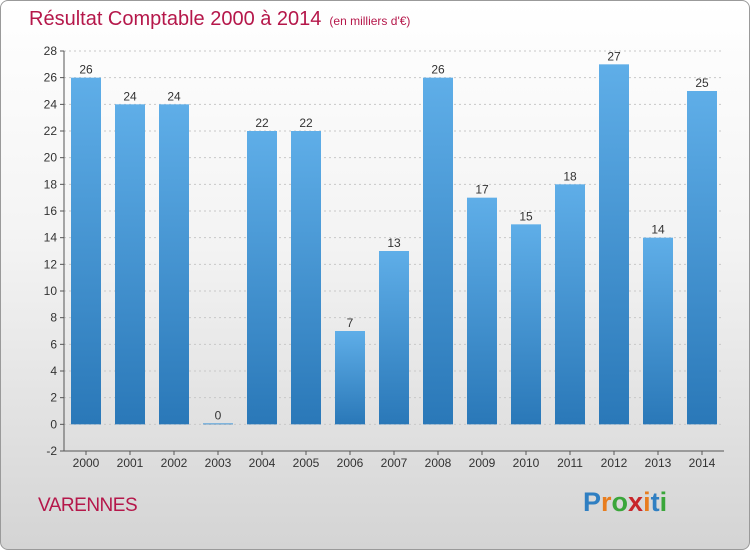 This screenshot has height=550, width=750. What do you see at coordinates (350, 378) in the screenshot?
I see `bar-2006` at bounding box center [350, 378].